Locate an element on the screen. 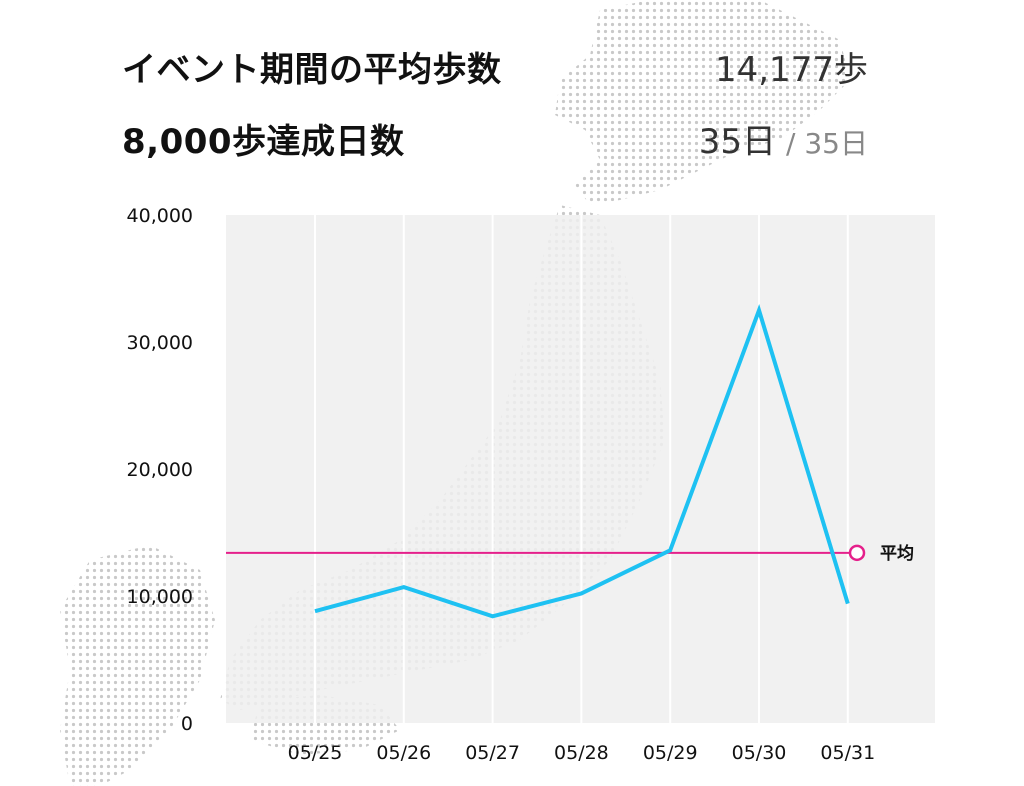 Image resolution: width=1024 pixels, height=786 pixels. x-tick-label: 05/28 is located at coordinates (581, 753).